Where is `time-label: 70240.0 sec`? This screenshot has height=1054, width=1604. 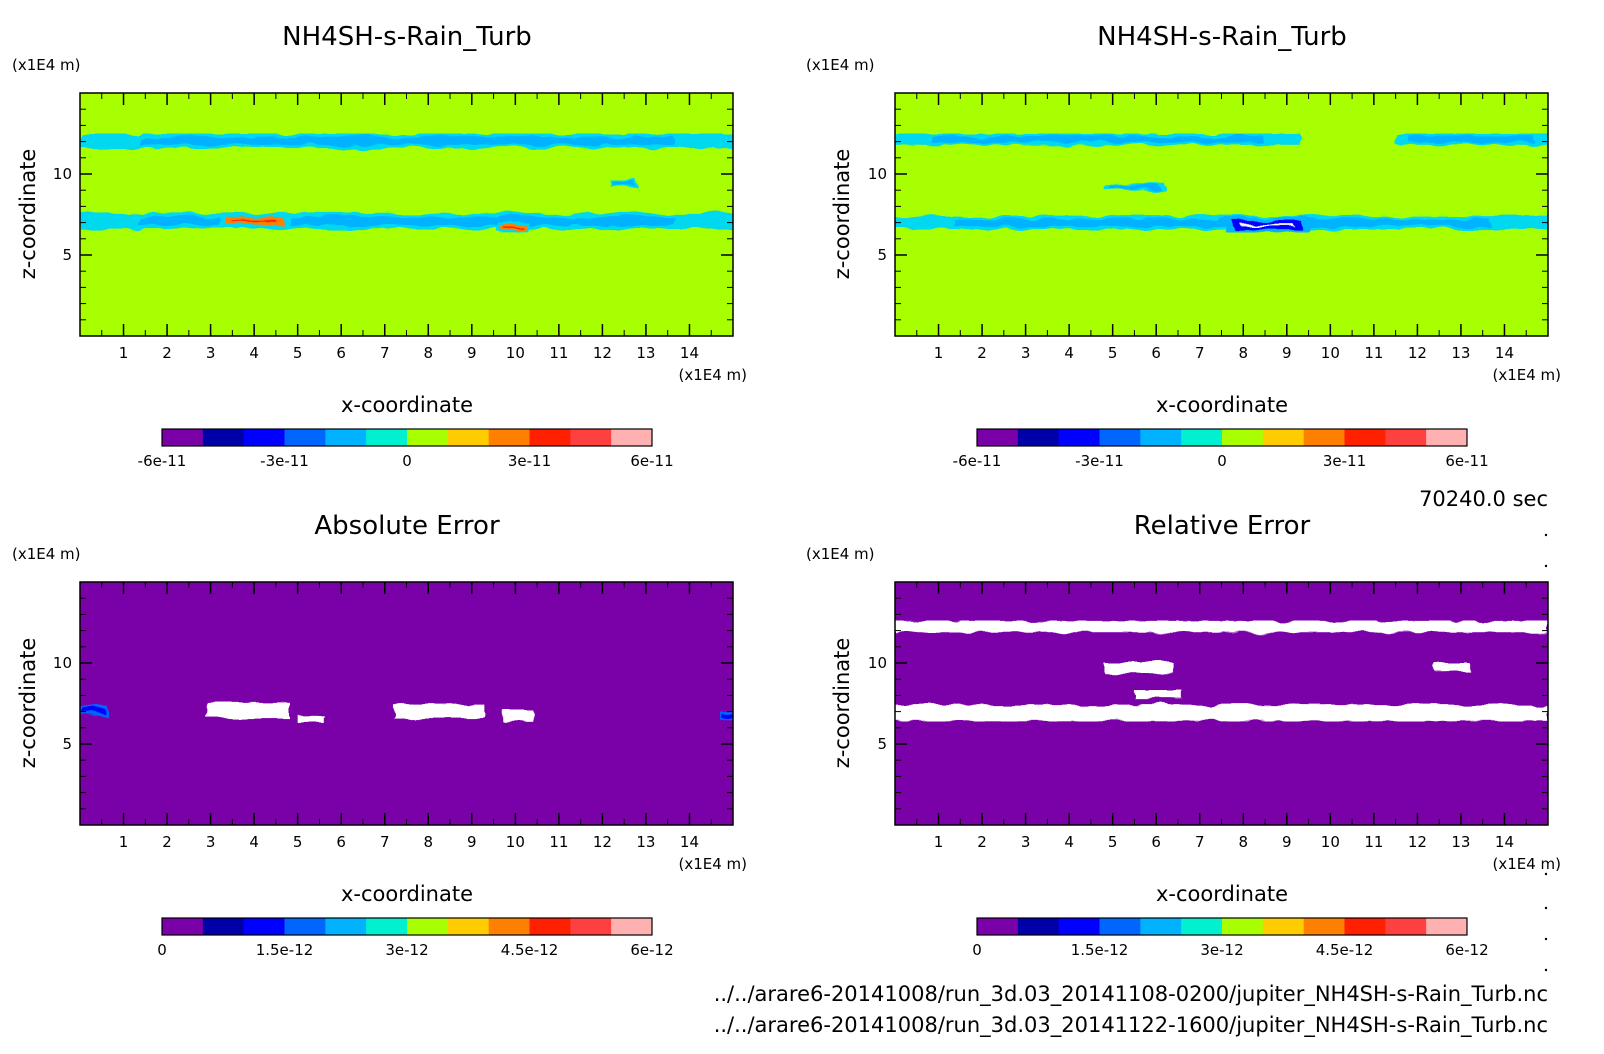 time-label: 70240.0 sec is located at coordinates (1483, 499).